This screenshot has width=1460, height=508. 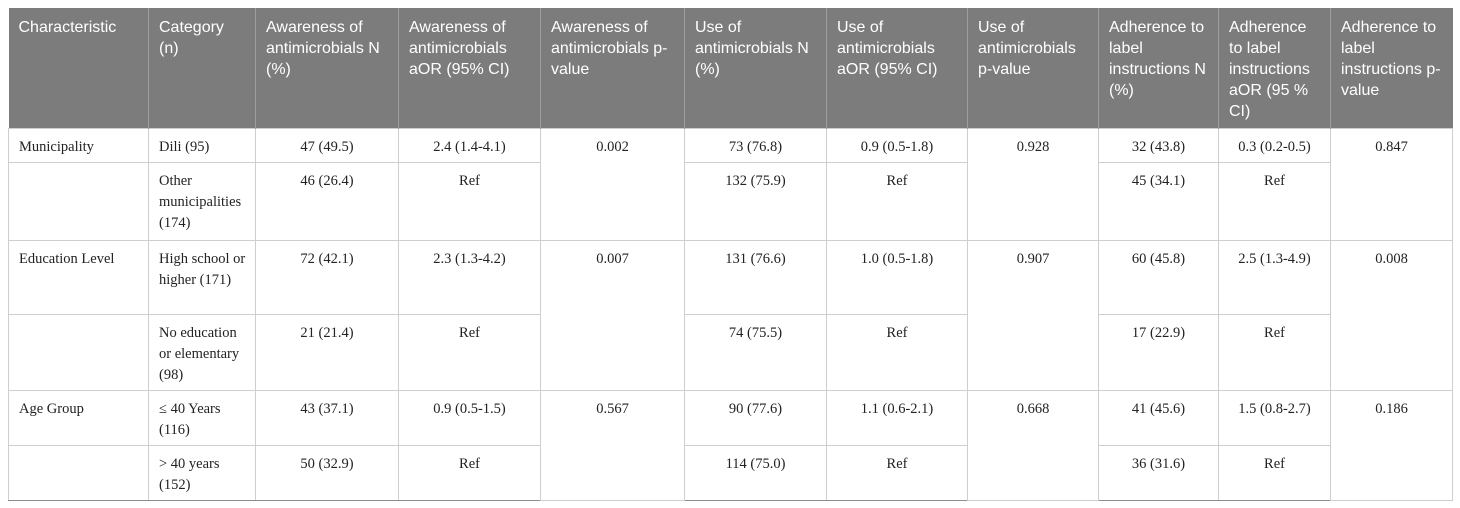 I want to click on cell-use-aor: 1.1 (0.6-2.1), so click(x=897, y=418).